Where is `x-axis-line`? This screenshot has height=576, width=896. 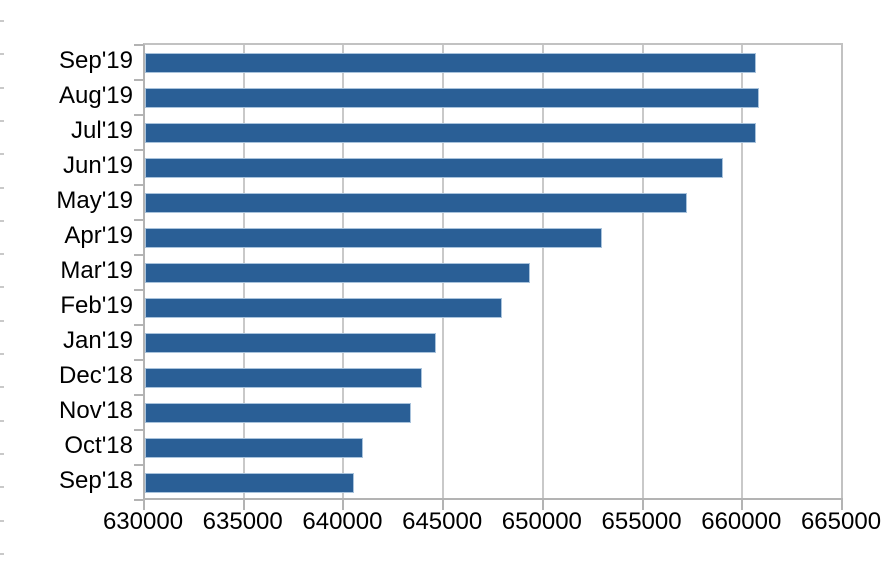 x-axis-line is located at coordinates (493, 499).